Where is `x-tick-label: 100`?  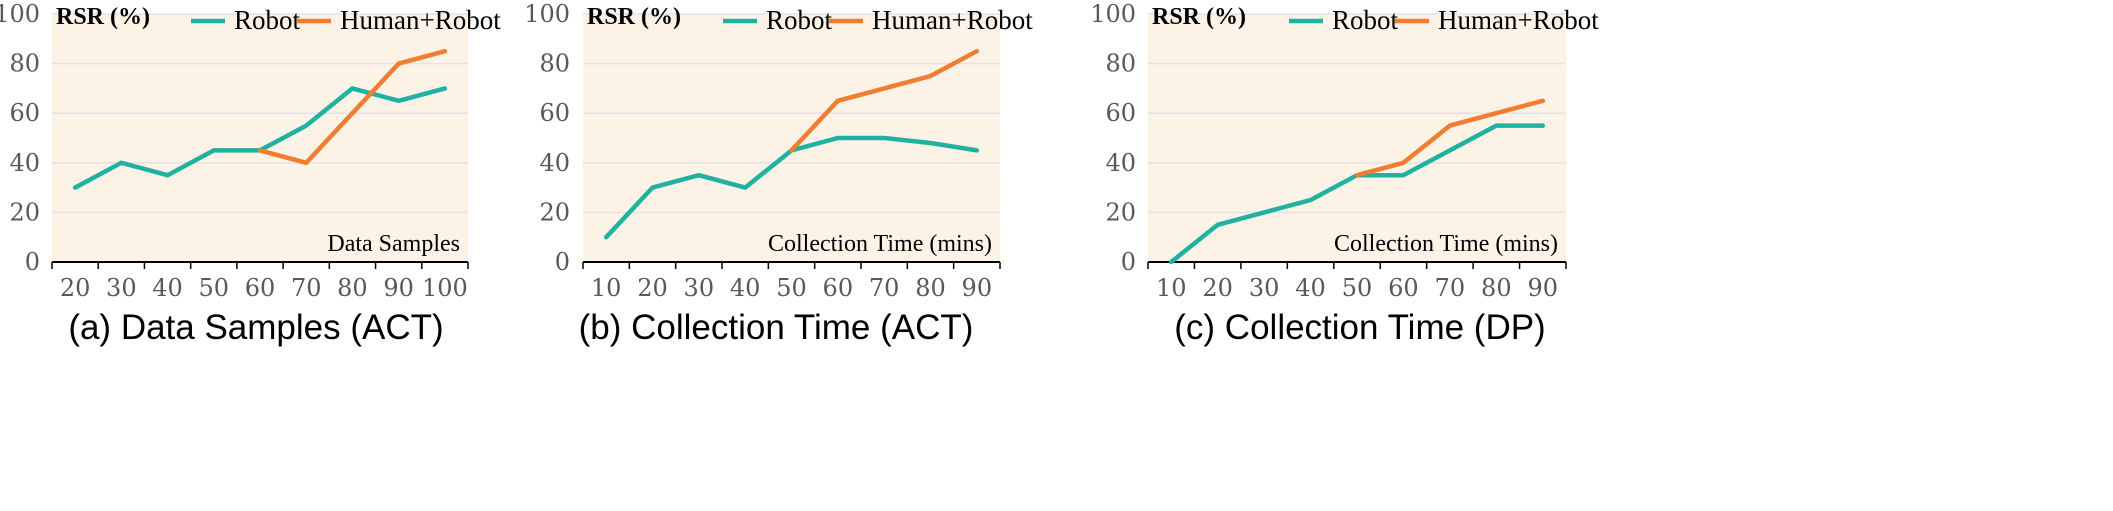
x-tick-label: 100 is located at coordinates (445, 288).